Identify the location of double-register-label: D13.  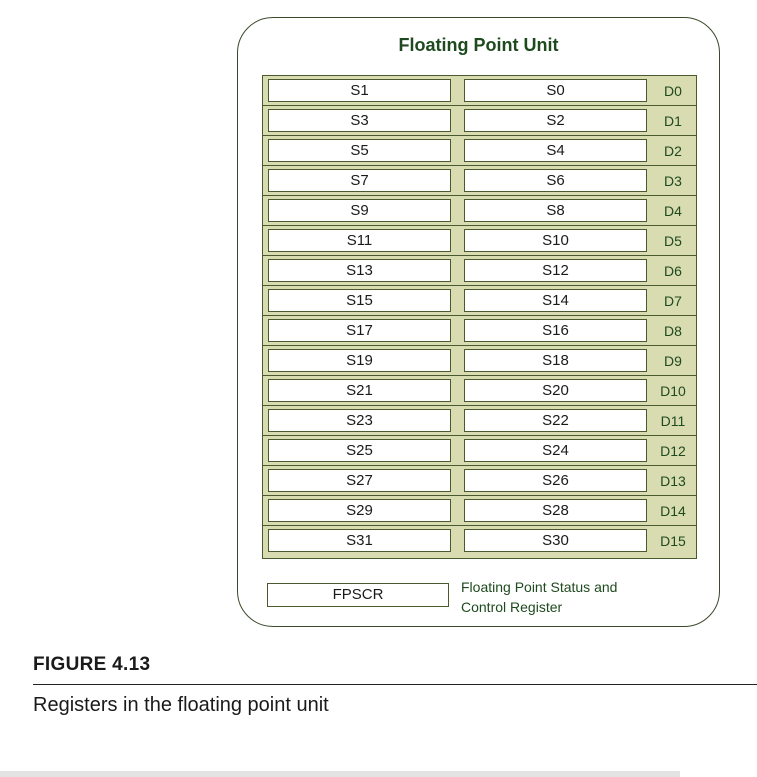
(673, 481).